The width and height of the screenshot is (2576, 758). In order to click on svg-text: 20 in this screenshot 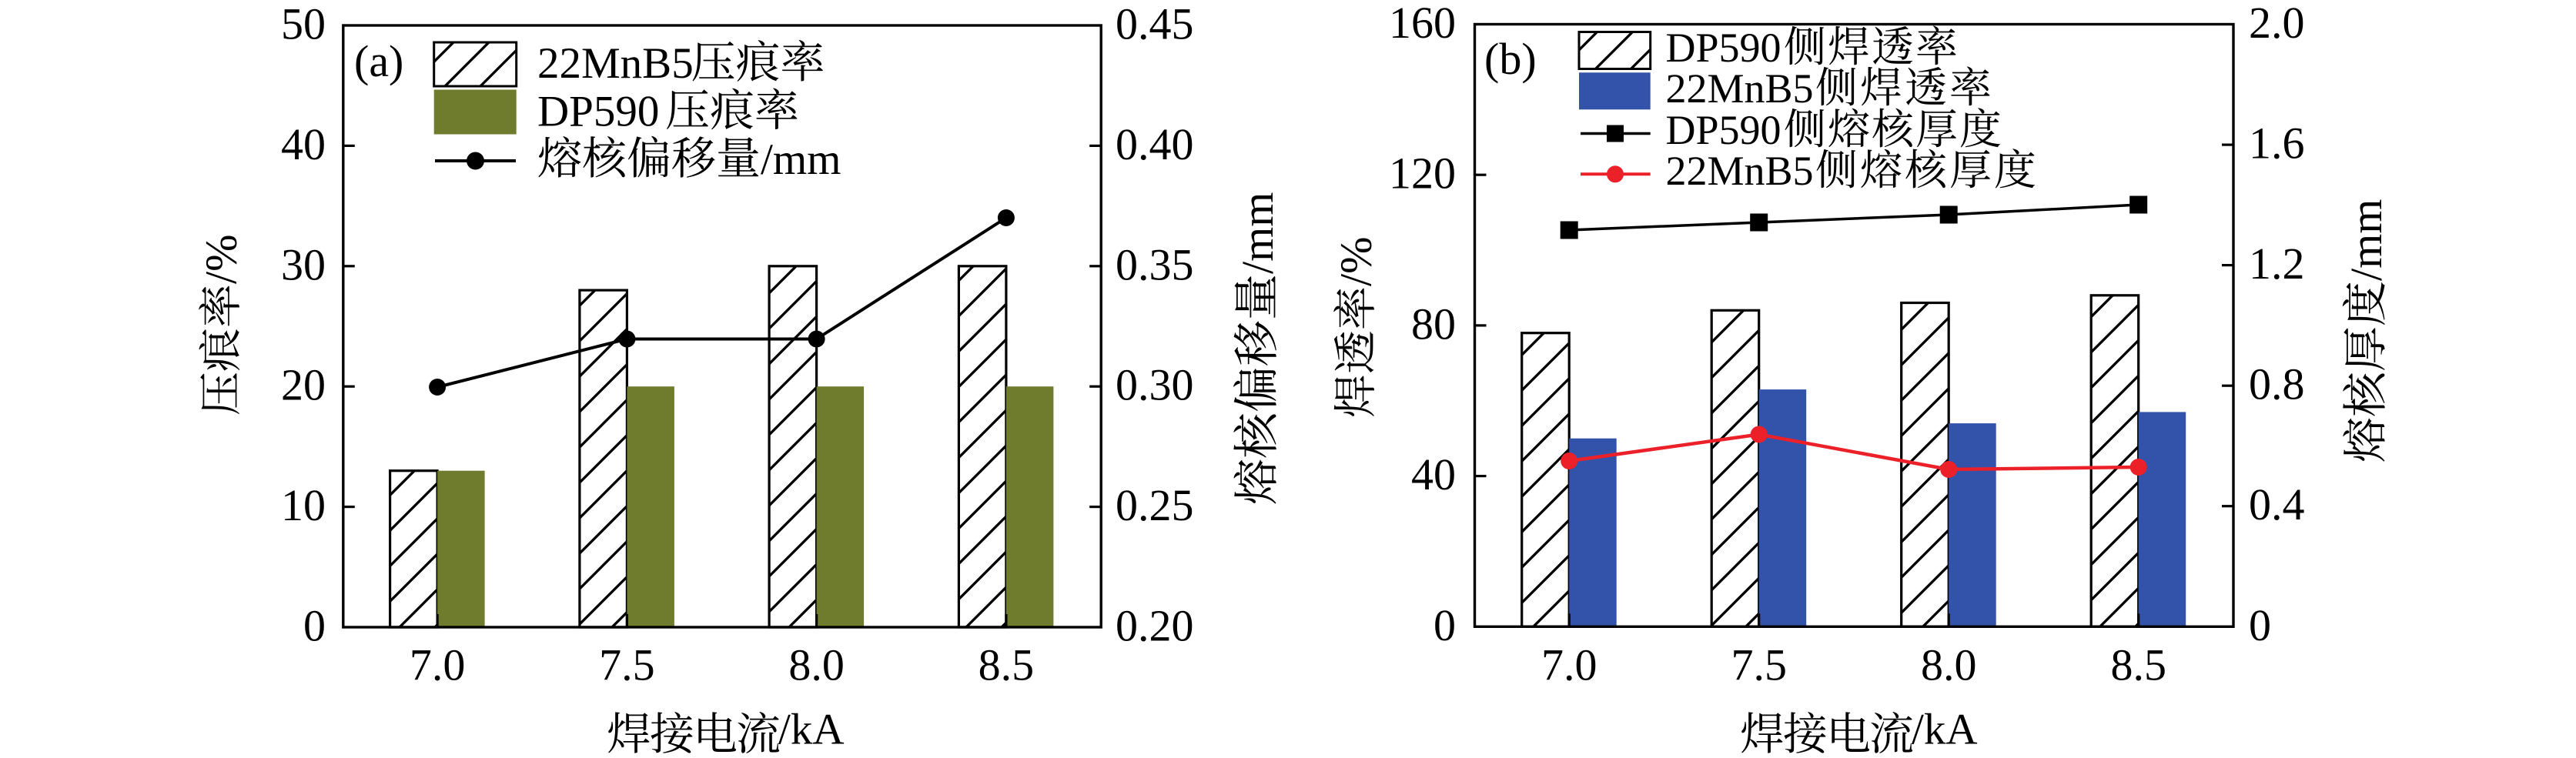, I will do `click(303, 385)`.